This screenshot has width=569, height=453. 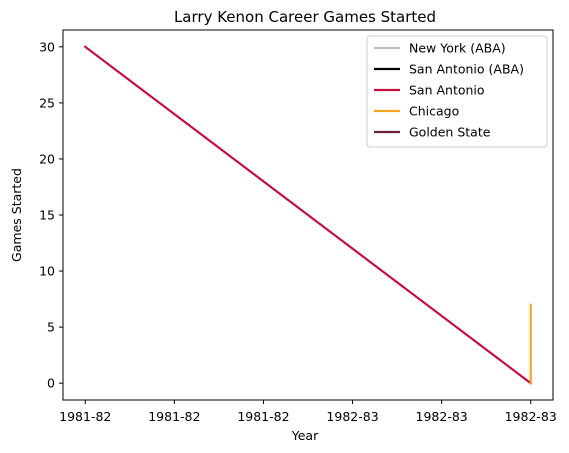 What do you see at coordinates (16, 215) in the screenshot?
I see `y-axis-label: Games Started` at bounding box center [16, 215].